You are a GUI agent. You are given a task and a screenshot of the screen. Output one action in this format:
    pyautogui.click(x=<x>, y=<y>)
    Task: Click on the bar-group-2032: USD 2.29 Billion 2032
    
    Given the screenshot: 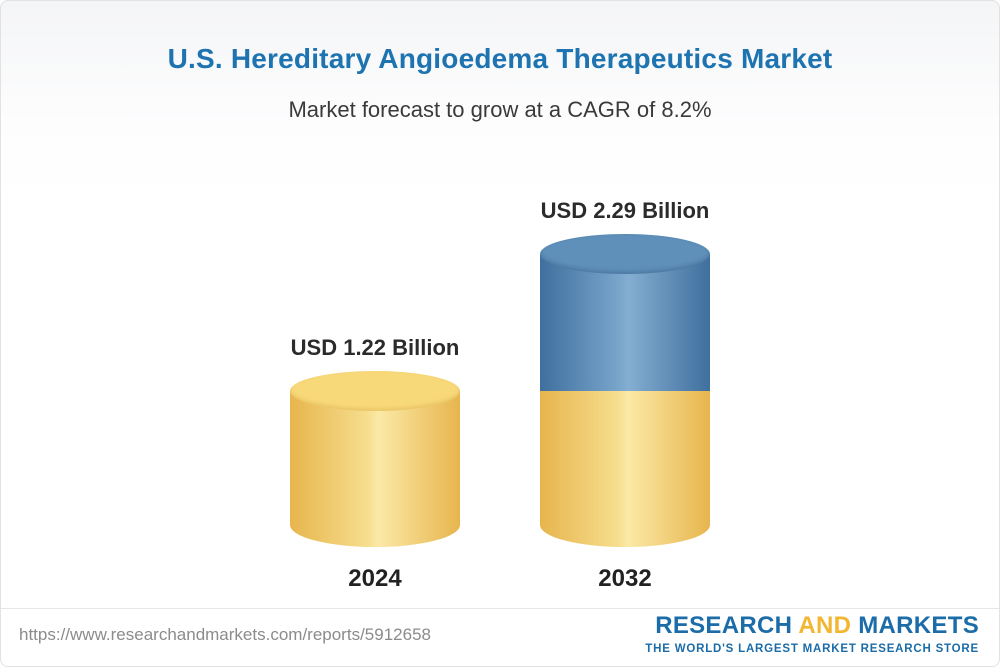 What is the action you would take?
    pyautogui.click(x=625, y=395)
    